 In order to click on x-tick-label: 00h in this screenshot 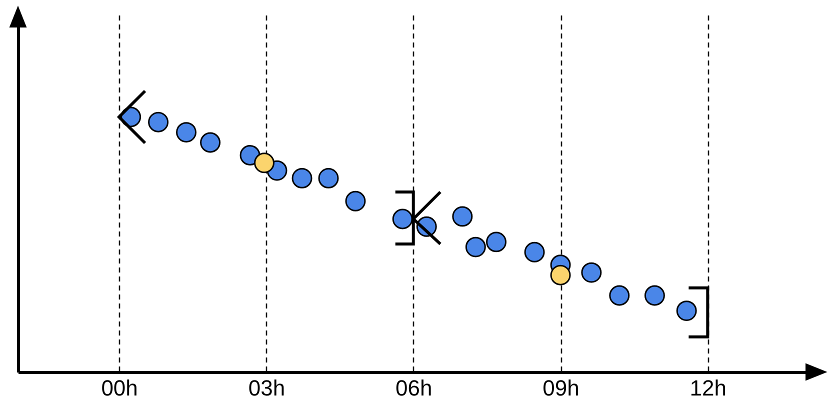, I will do `click(119, 388)`.